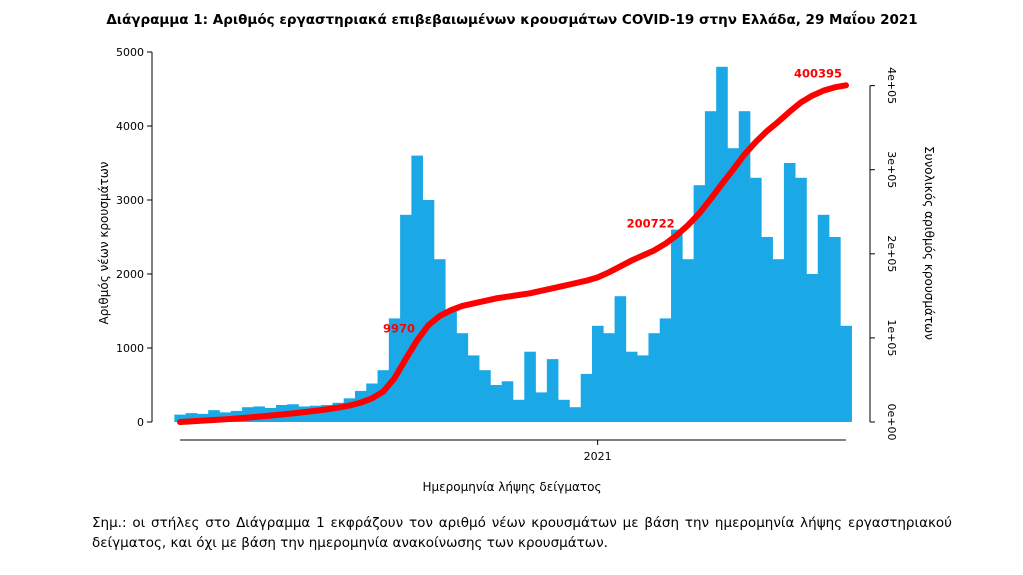  I want to click on y2-tick-label-2: 2e+05, so click(891, 253).